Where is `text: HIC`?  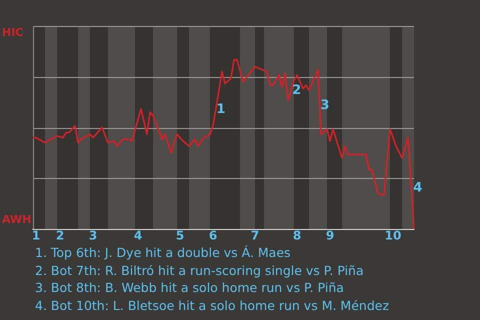
text: HIC is located at coordinates (13, 32).